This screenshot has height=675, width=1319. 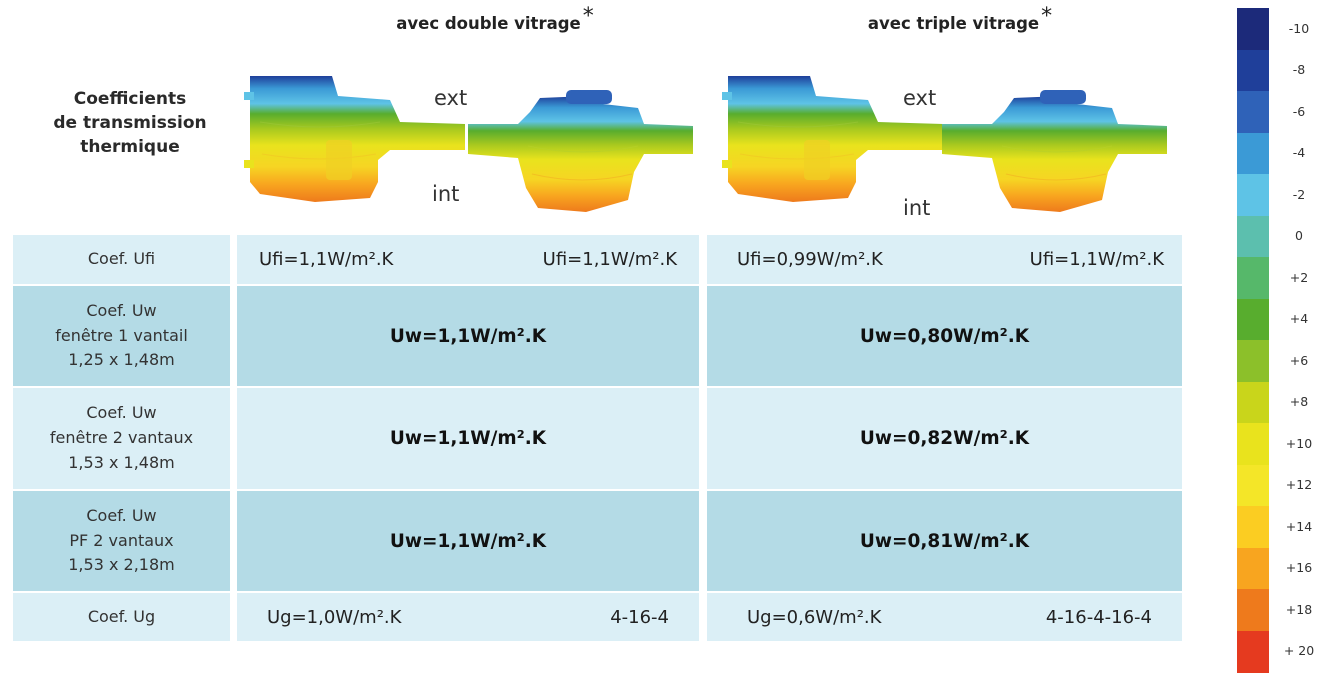 What do you see at coordinates (1299, 443) in the screenshot?
I see `scale-tick-label: +10` at bounding box center [1299, 443].